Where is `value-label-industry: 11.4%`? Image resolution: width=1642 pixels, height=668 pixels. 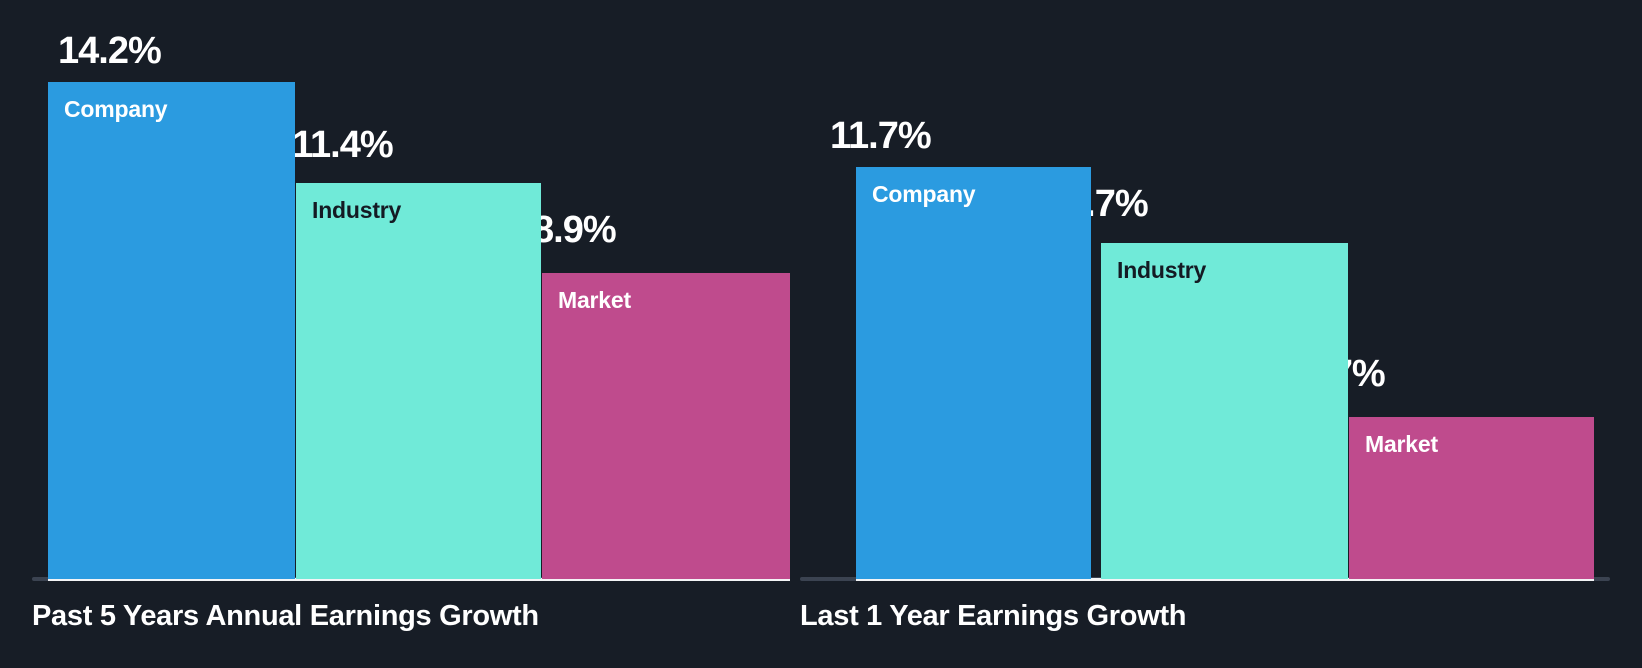 value-label-industry: 11.4% is located at coordinates (343, 145).